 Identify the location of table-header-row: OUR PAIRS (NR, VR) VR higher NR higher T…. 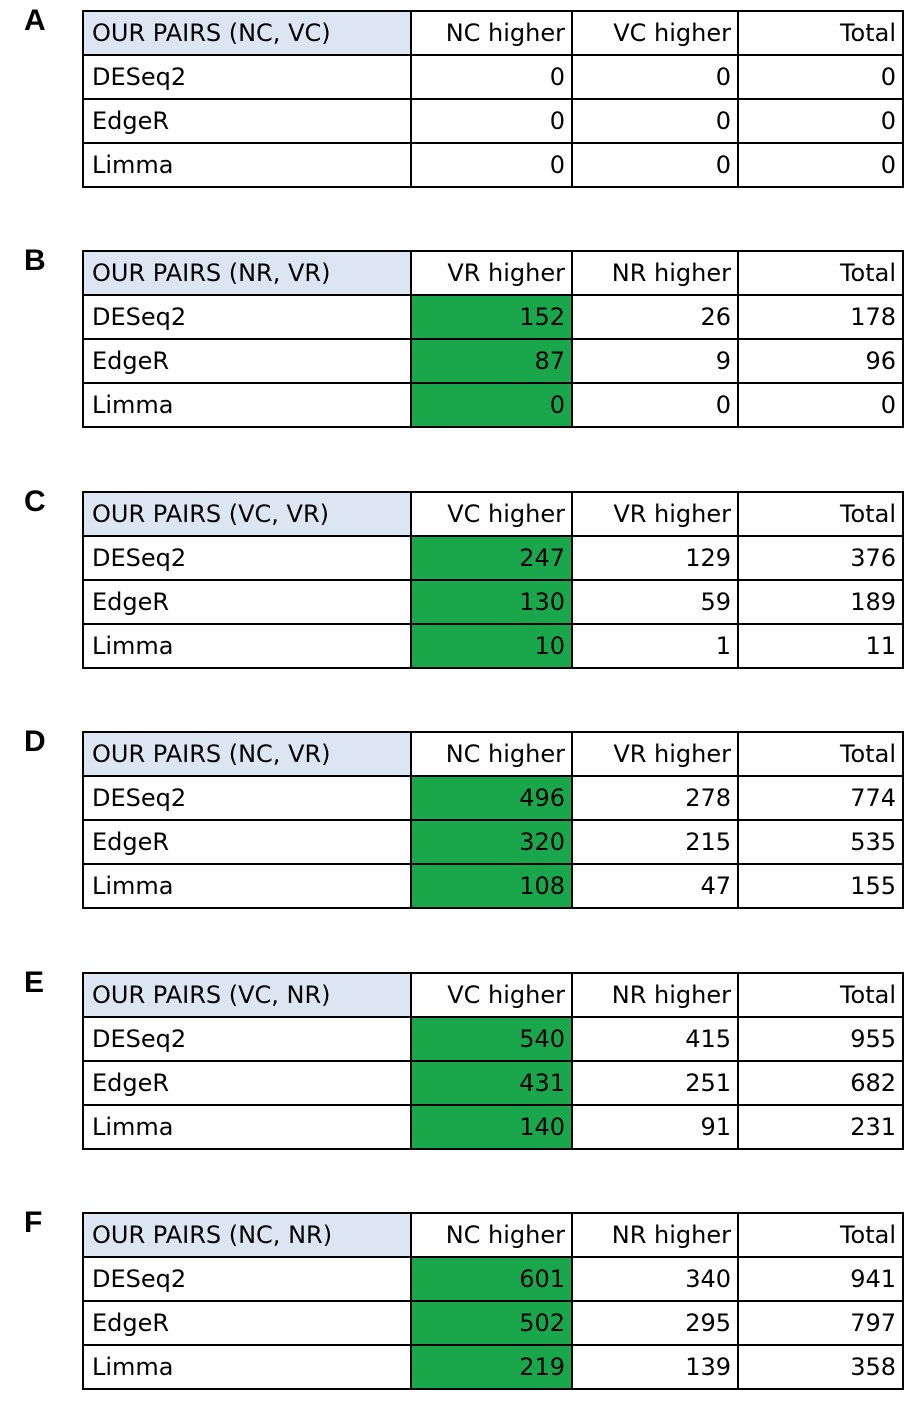
(493, 273).